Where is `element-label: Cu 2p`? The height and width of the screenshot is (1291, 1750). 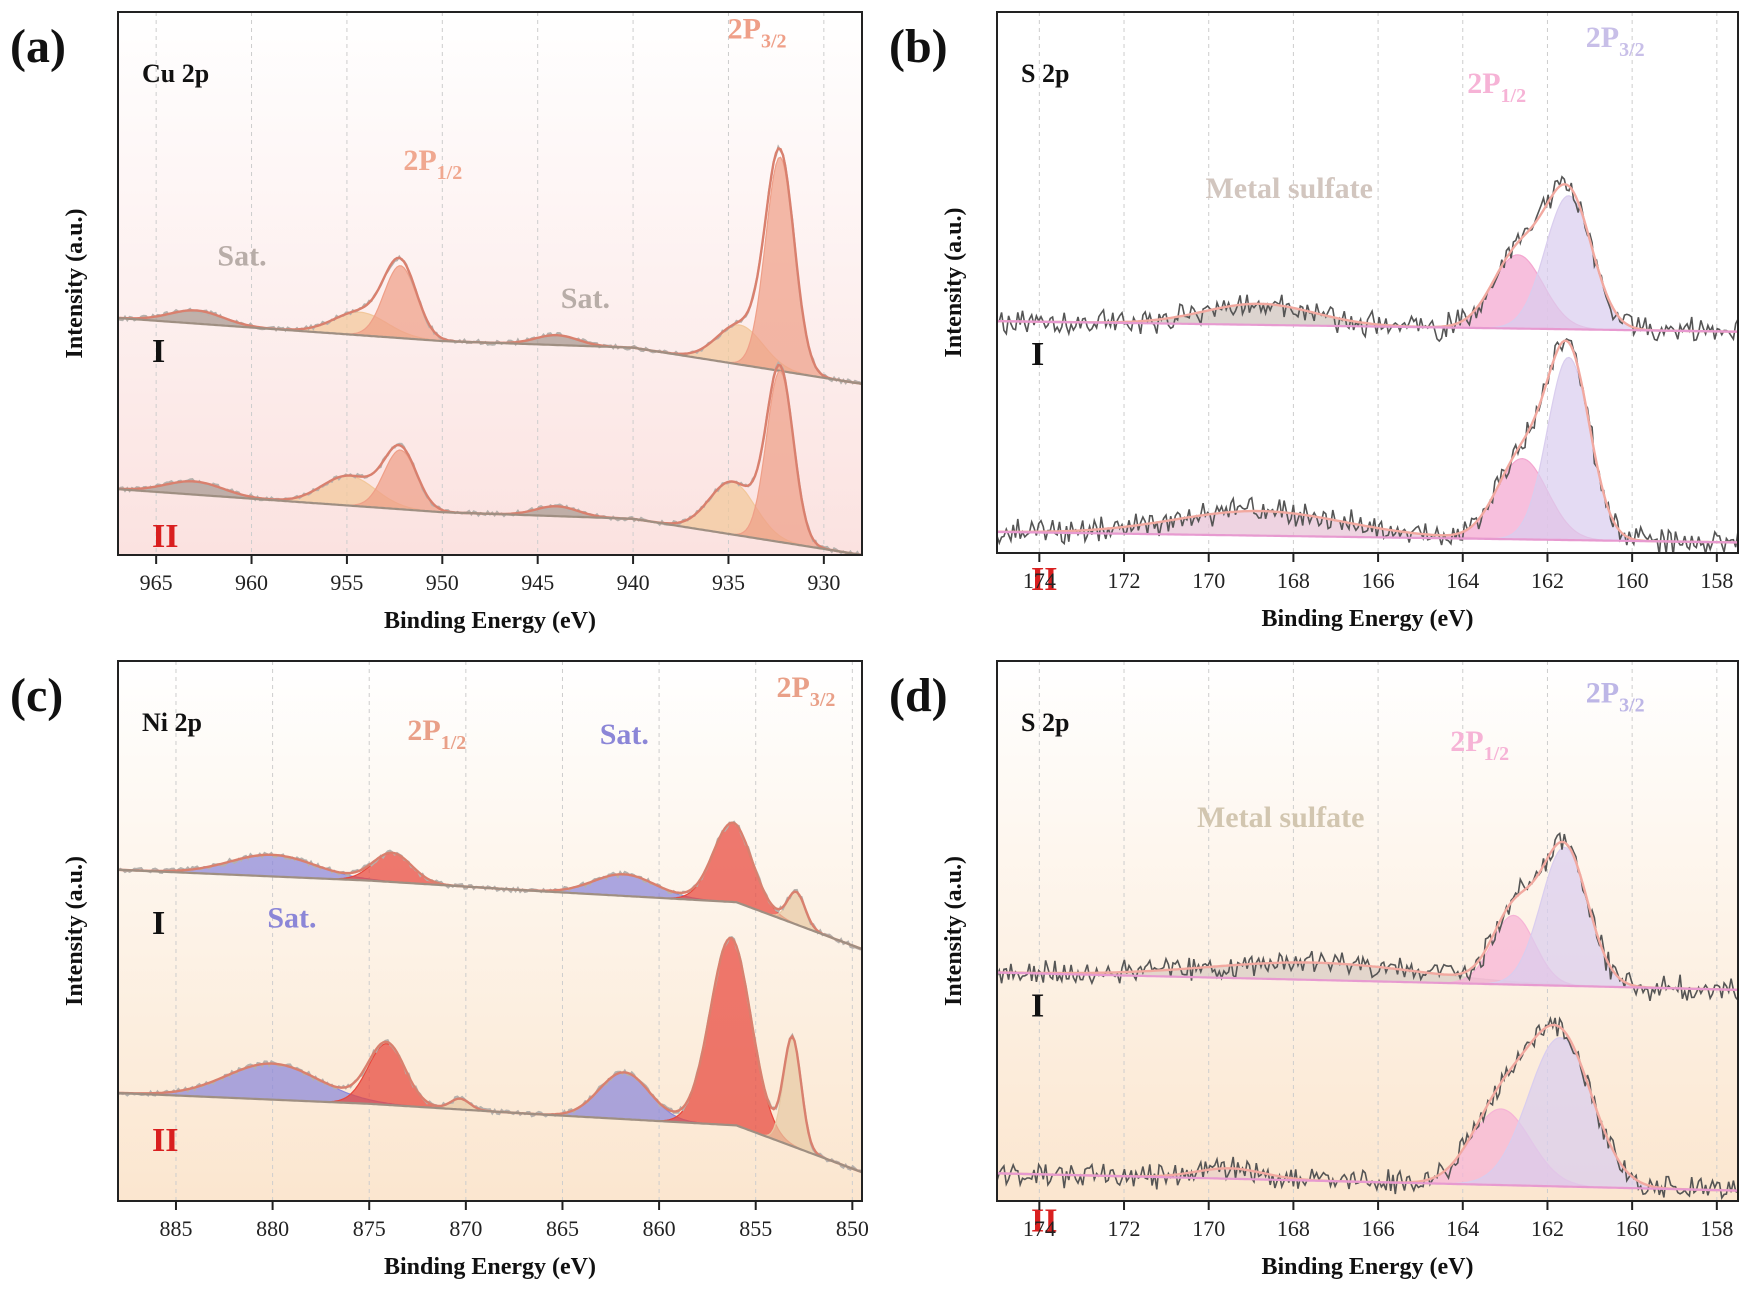
element-label: Cu 2p is located at coordinates (175, 73).